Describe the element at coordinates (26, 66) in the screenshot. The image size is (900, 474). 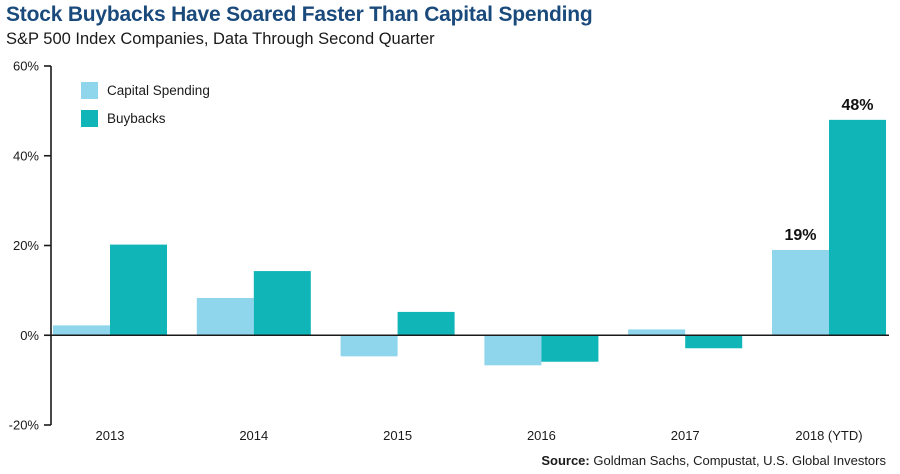
I see `y-tick-label: 60%` at that location.